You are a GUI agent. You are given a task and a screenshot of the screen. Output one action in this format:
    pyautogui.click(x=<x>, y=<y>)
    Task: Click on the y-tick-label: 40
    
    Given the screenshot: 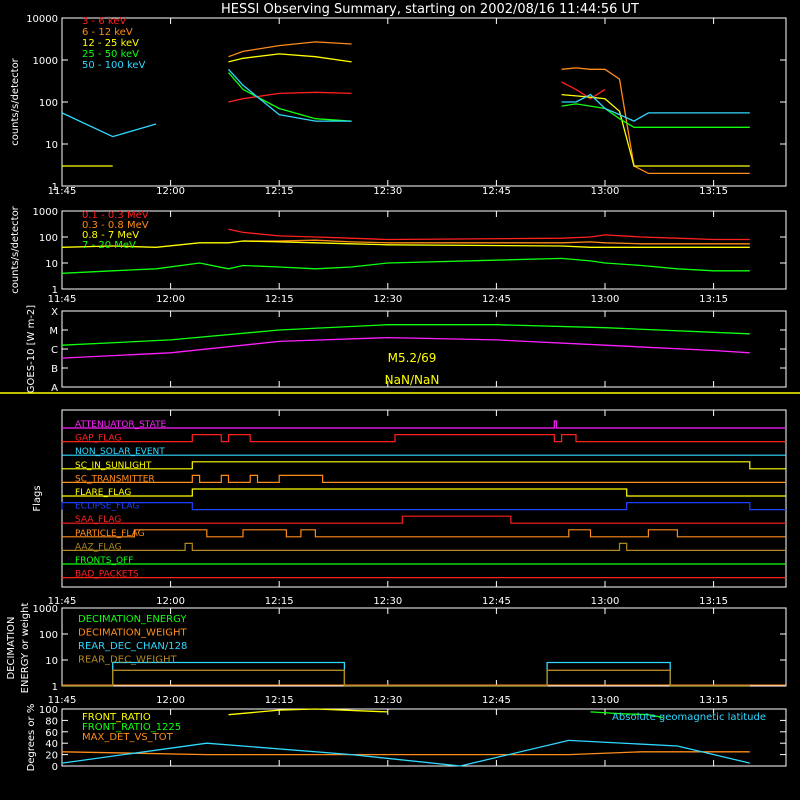 What is the action you would take?
    pyautogui.click(x=51, y=744)
    